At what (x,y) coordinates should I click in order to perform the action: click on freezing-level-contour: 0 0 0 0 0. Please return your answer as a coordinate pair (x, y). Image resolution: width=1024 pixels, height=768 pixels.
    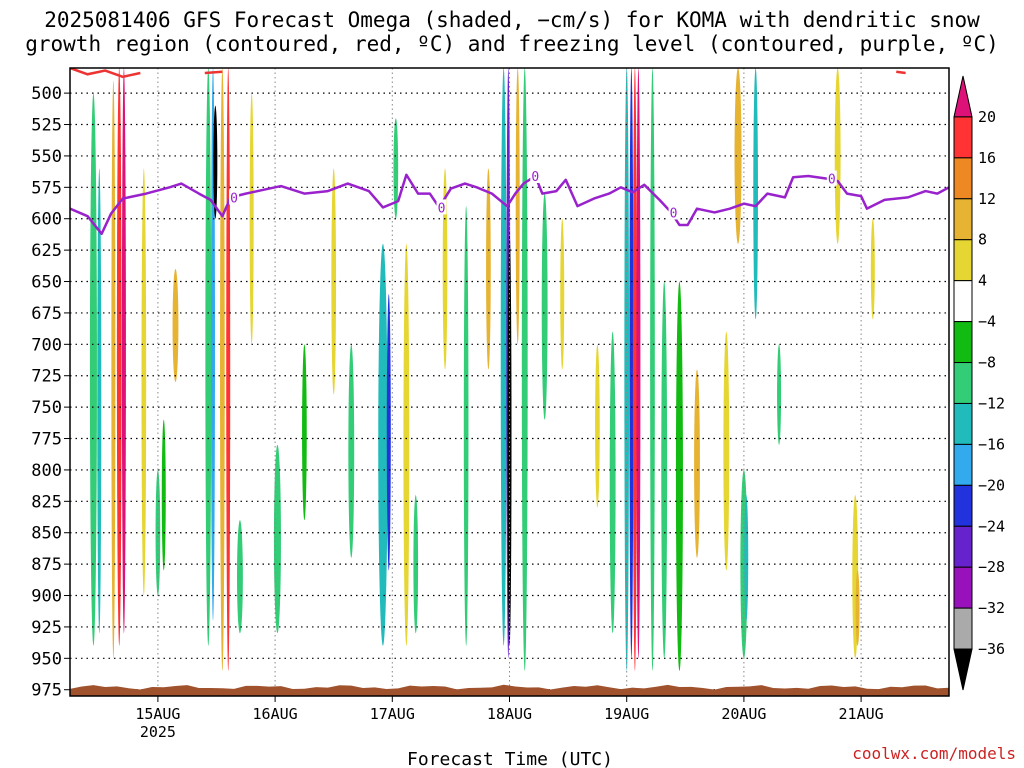
    Looking at the image, I should click on (509, 202).